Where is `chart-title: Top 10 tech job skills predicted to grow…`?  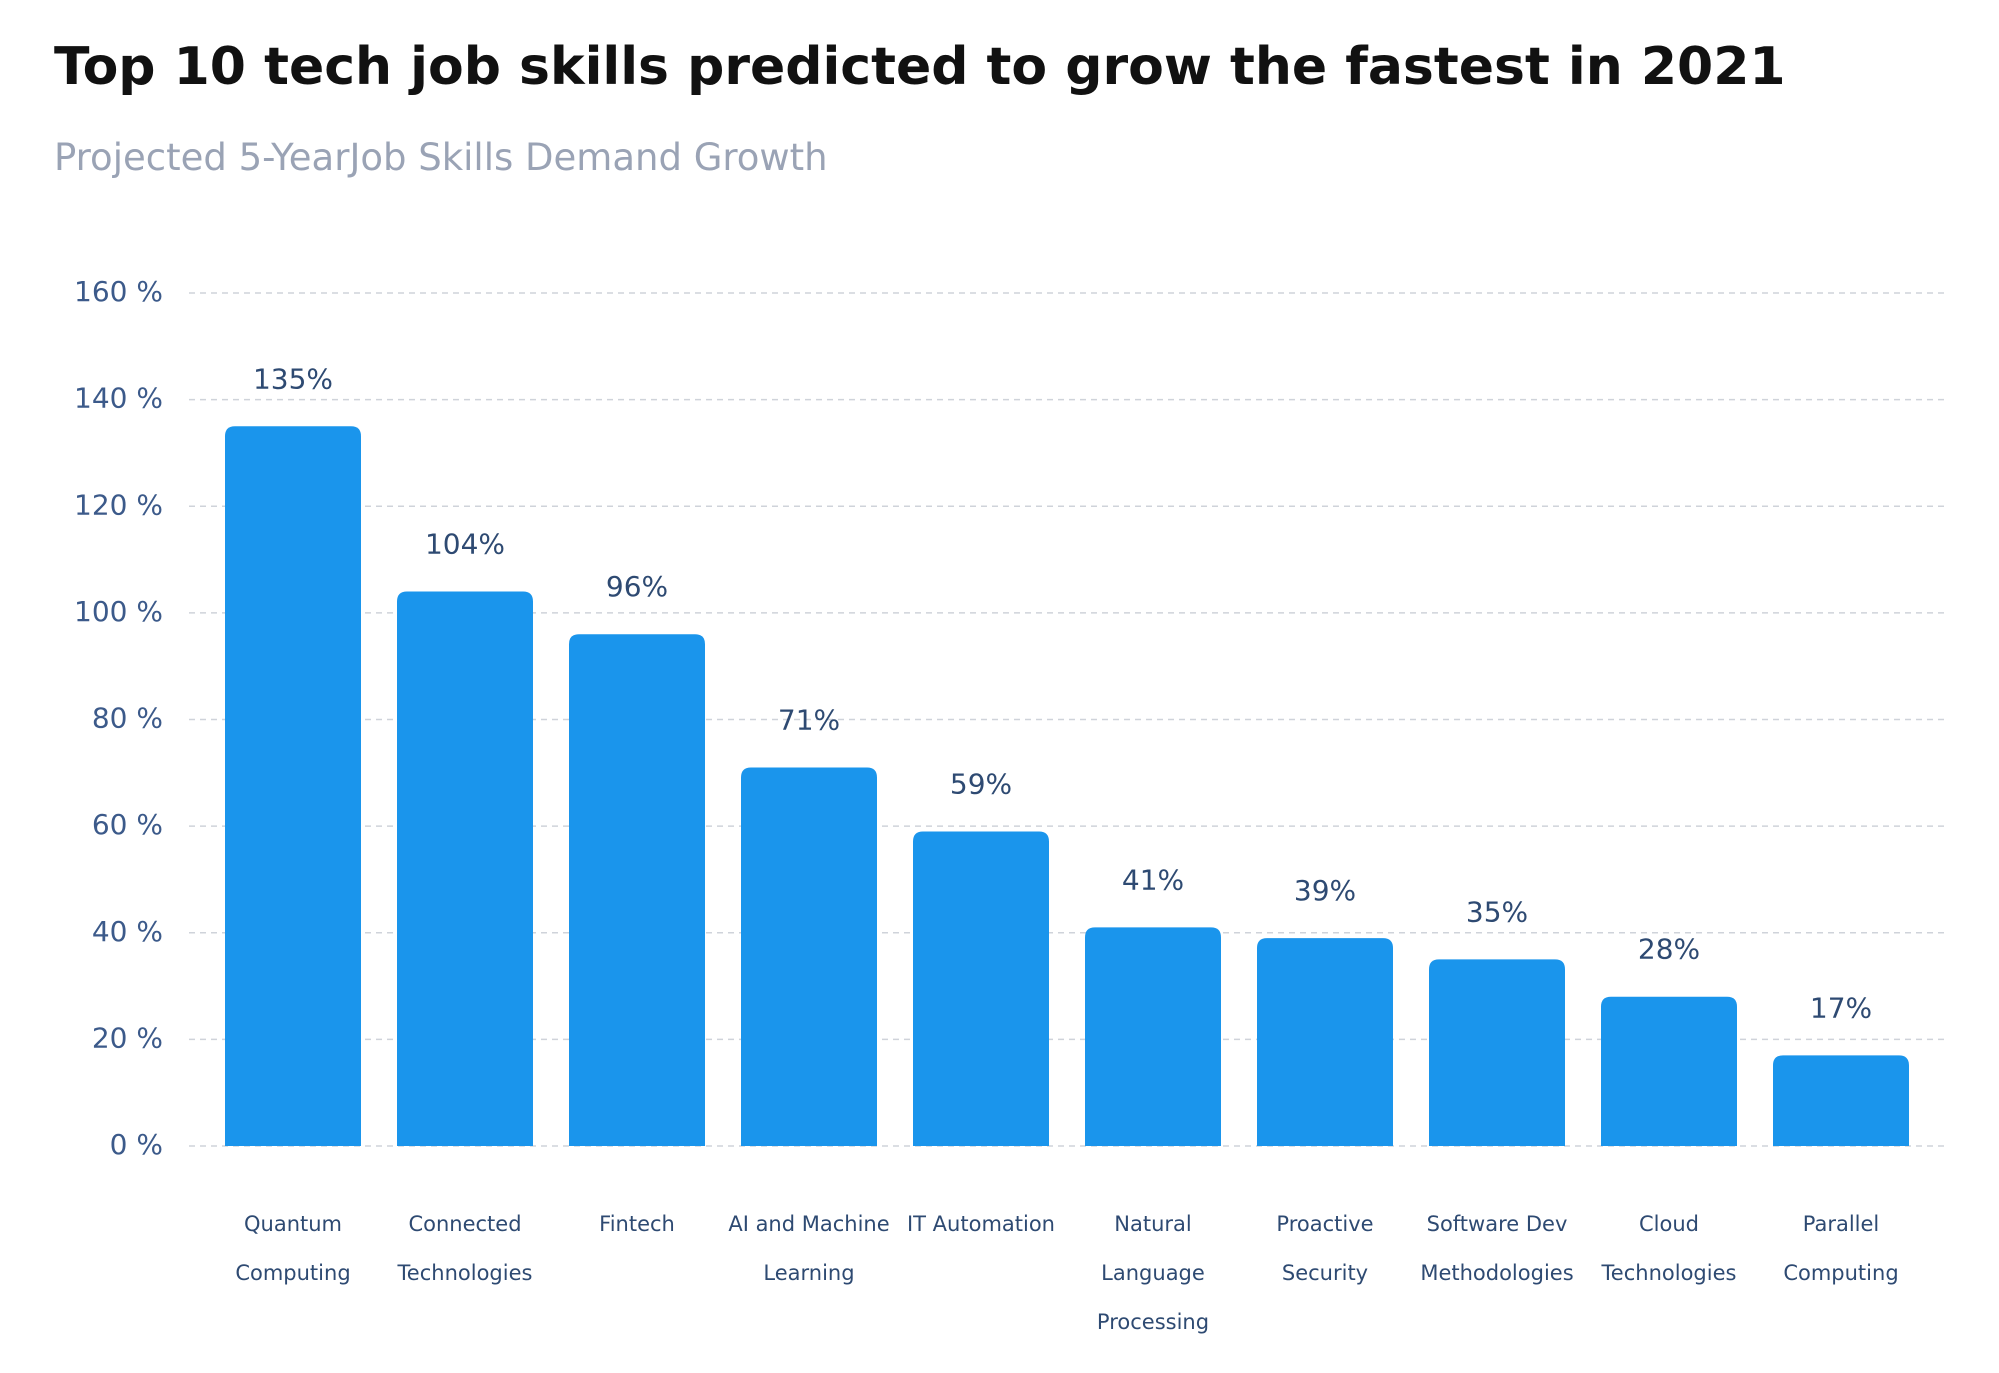
chart-title: Top 10 tech job skills predicted to grow… is located at coordinates (920, 67).